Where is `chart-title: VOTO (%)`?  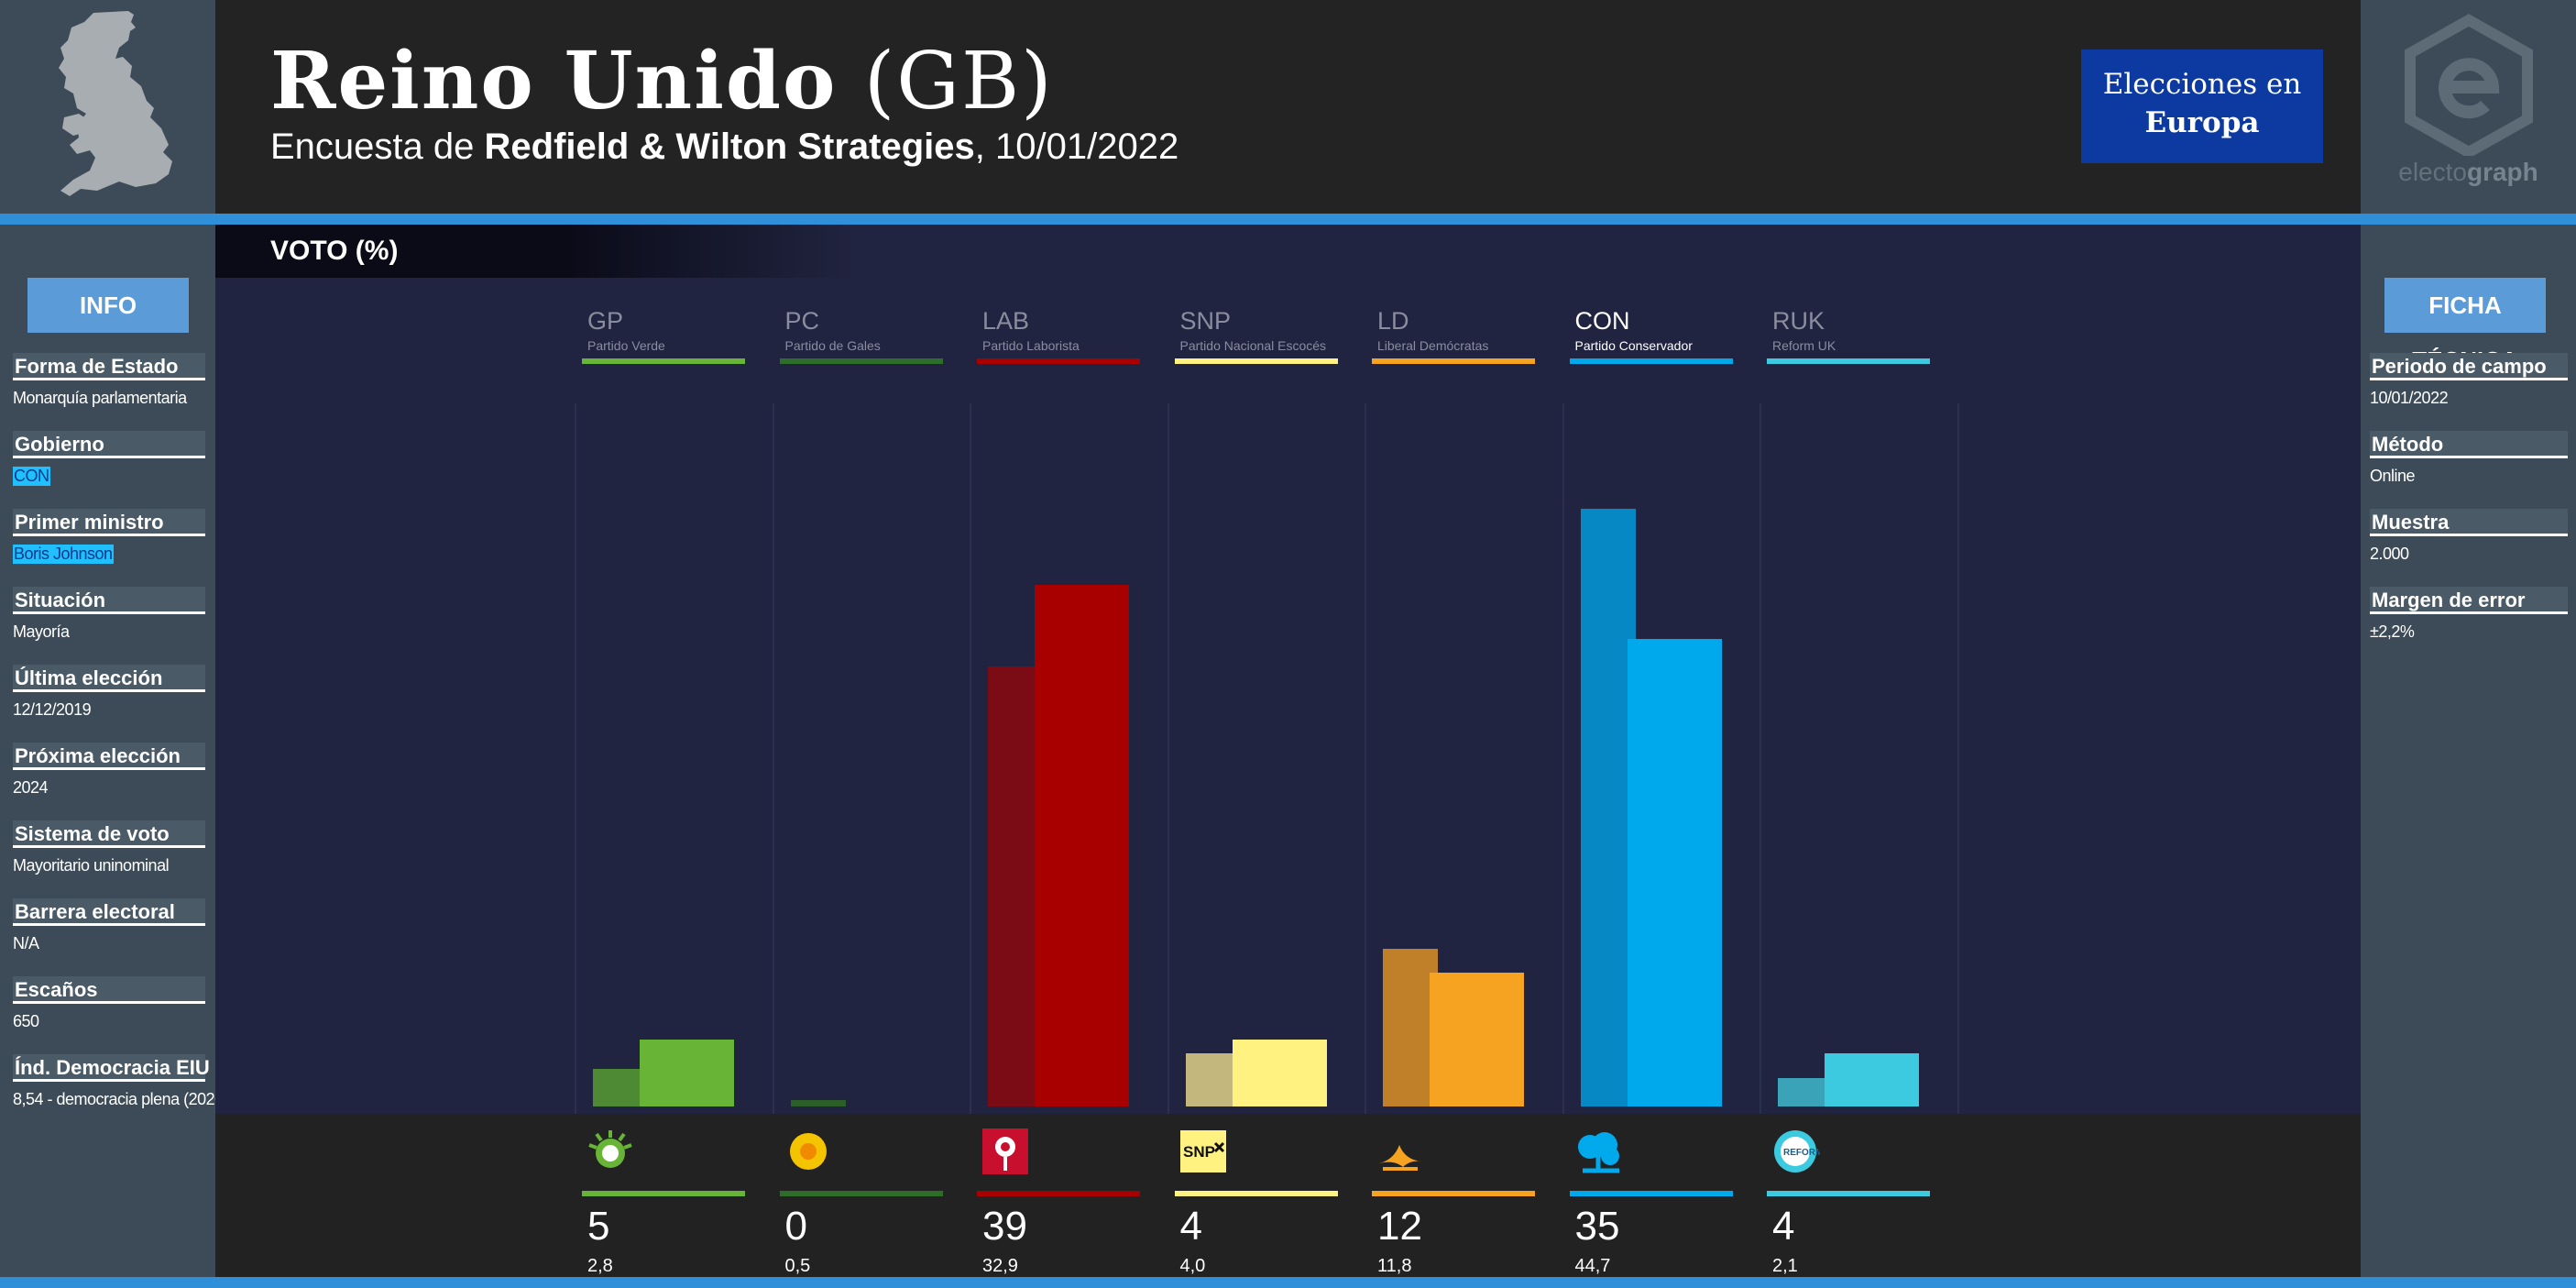
chart-title: VOTO (%) is located at coordinates (334, 251).